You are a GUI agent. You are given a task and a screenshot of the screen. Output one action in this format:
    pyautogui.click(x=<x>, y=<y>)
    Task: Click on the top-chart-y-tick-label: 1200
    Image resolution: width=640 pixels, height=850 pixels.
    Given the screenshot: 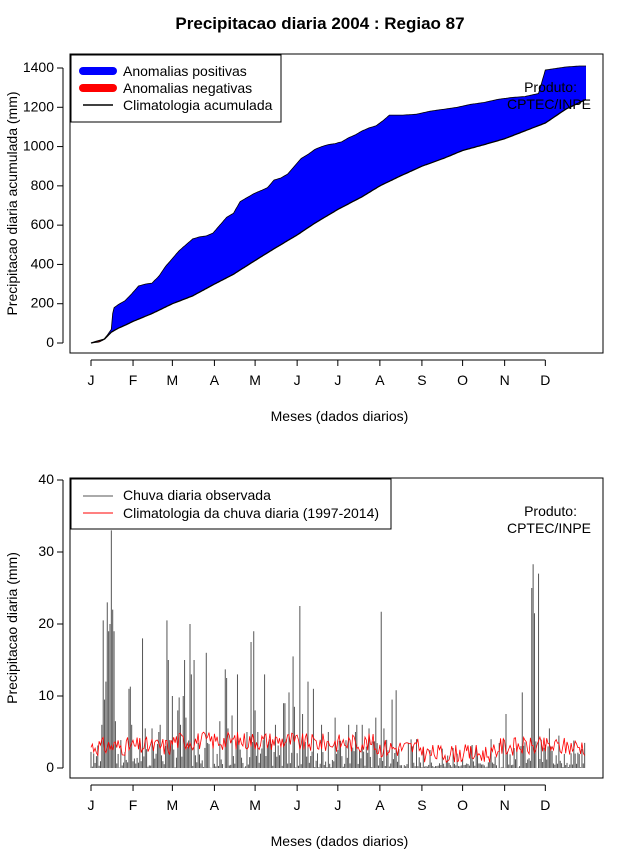 What is the action you would take?
    pyautogui.click(x=38, y=106)
    